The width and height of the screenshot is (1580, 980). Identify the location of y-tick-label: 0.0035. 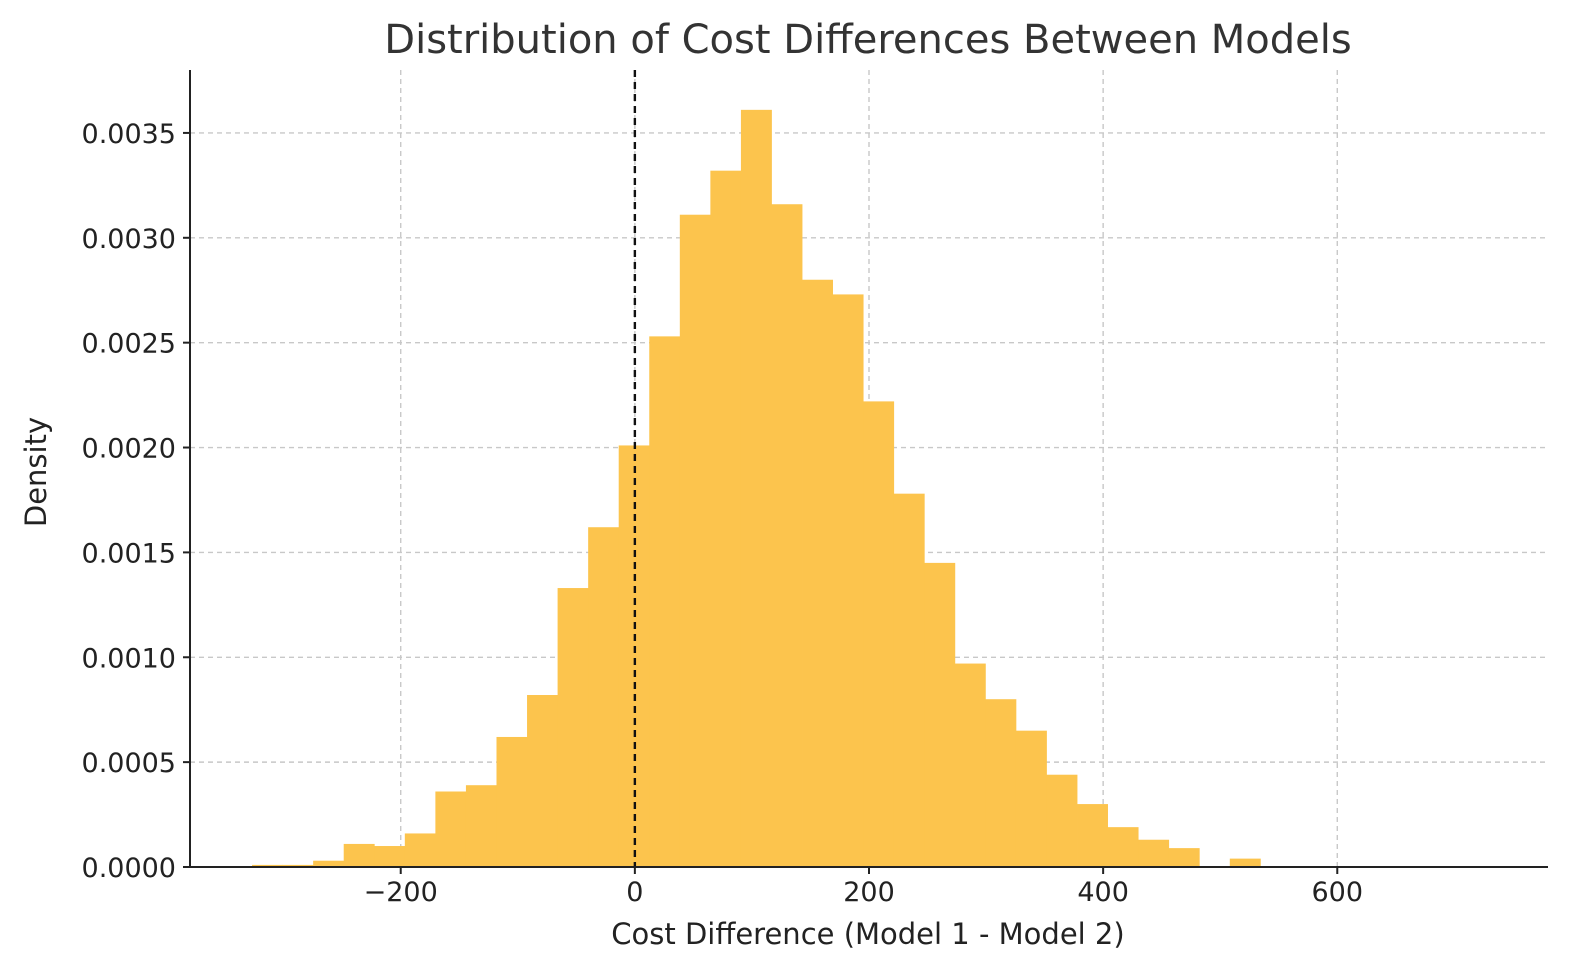
(129, 134).